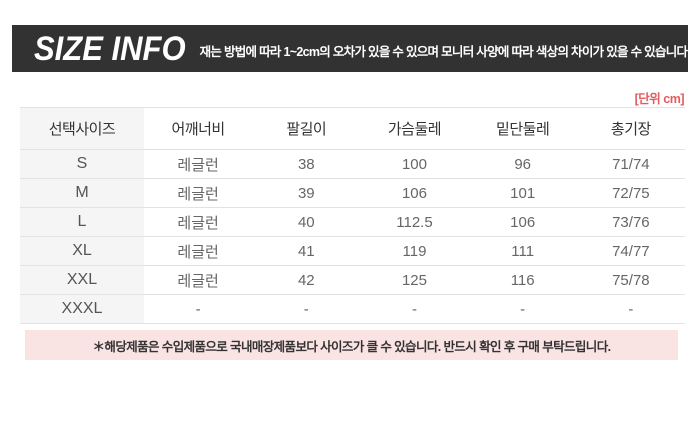  I want to click on unit-label: [단위 cm], so click(659, 99).